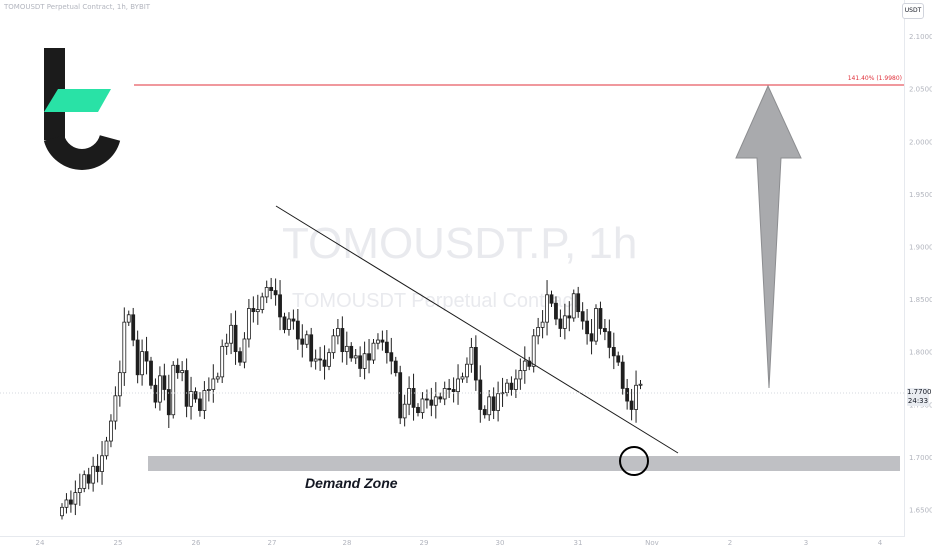  I want to click on time-tick-label: 3, so click(806, 543).